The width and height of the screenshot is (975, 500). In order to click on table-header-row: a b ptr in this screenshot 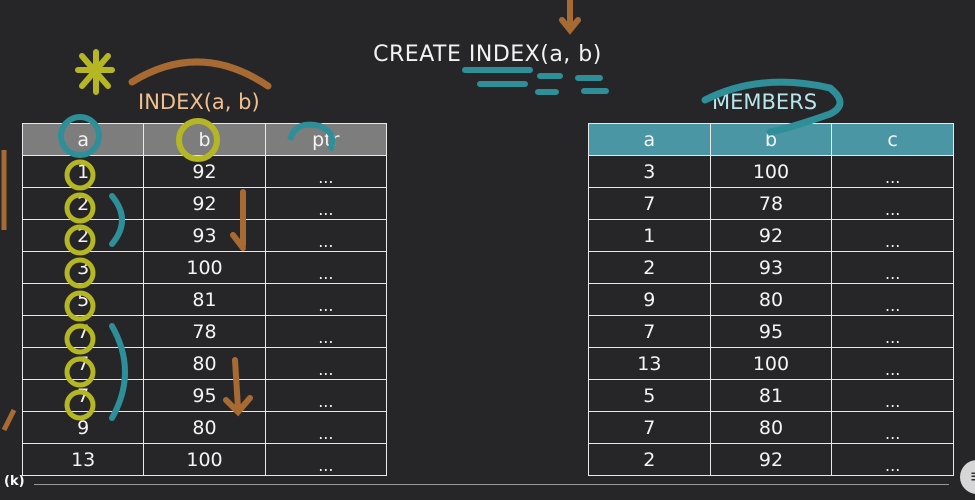, I will do `click(204, 139)`.